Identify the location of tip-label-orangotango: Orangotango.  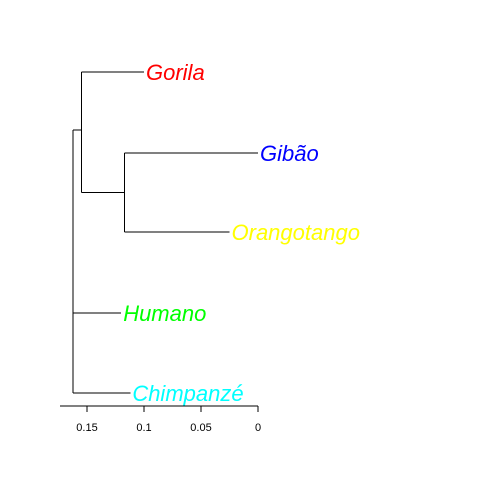
(296, 232).